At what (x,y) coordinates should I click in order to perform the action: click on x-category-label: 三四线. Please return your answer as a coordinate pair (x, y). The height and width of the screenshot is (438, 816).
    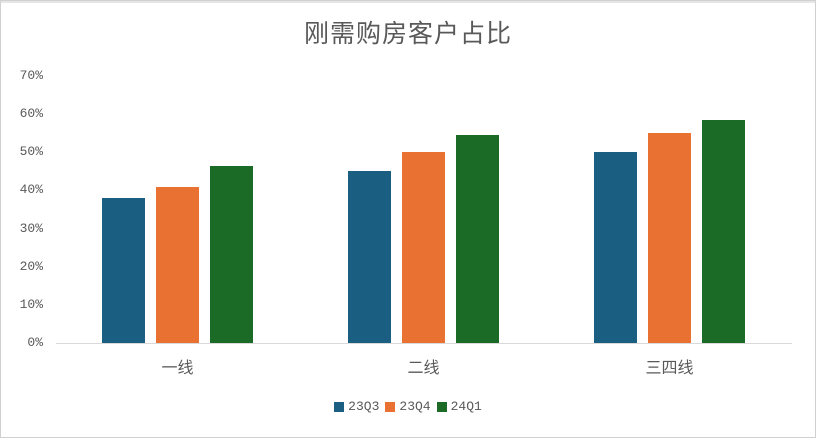
    Looking at the image, I should click on (669, 367).